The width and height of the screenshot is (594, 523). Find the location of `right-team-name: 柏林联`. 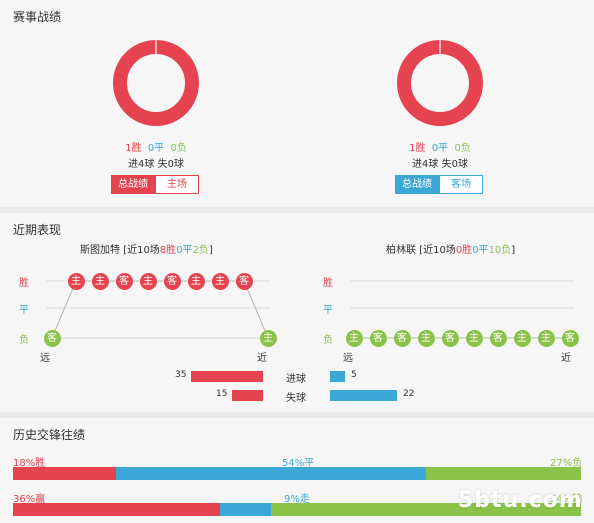

right-team-name: 柏林联 is located at coordinates (401, 250).